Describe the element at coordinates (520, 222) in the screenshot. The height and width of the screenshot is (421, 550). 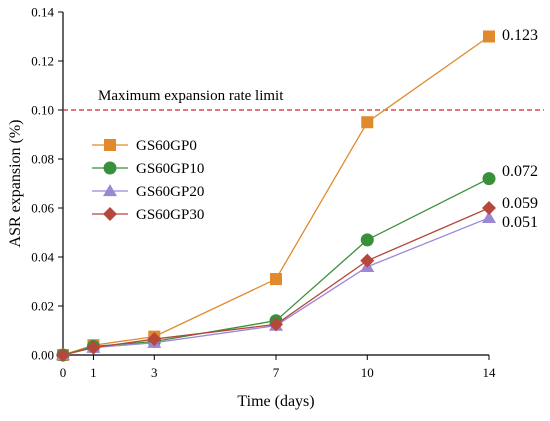
I see `end-value-label: 0.051` at that location.